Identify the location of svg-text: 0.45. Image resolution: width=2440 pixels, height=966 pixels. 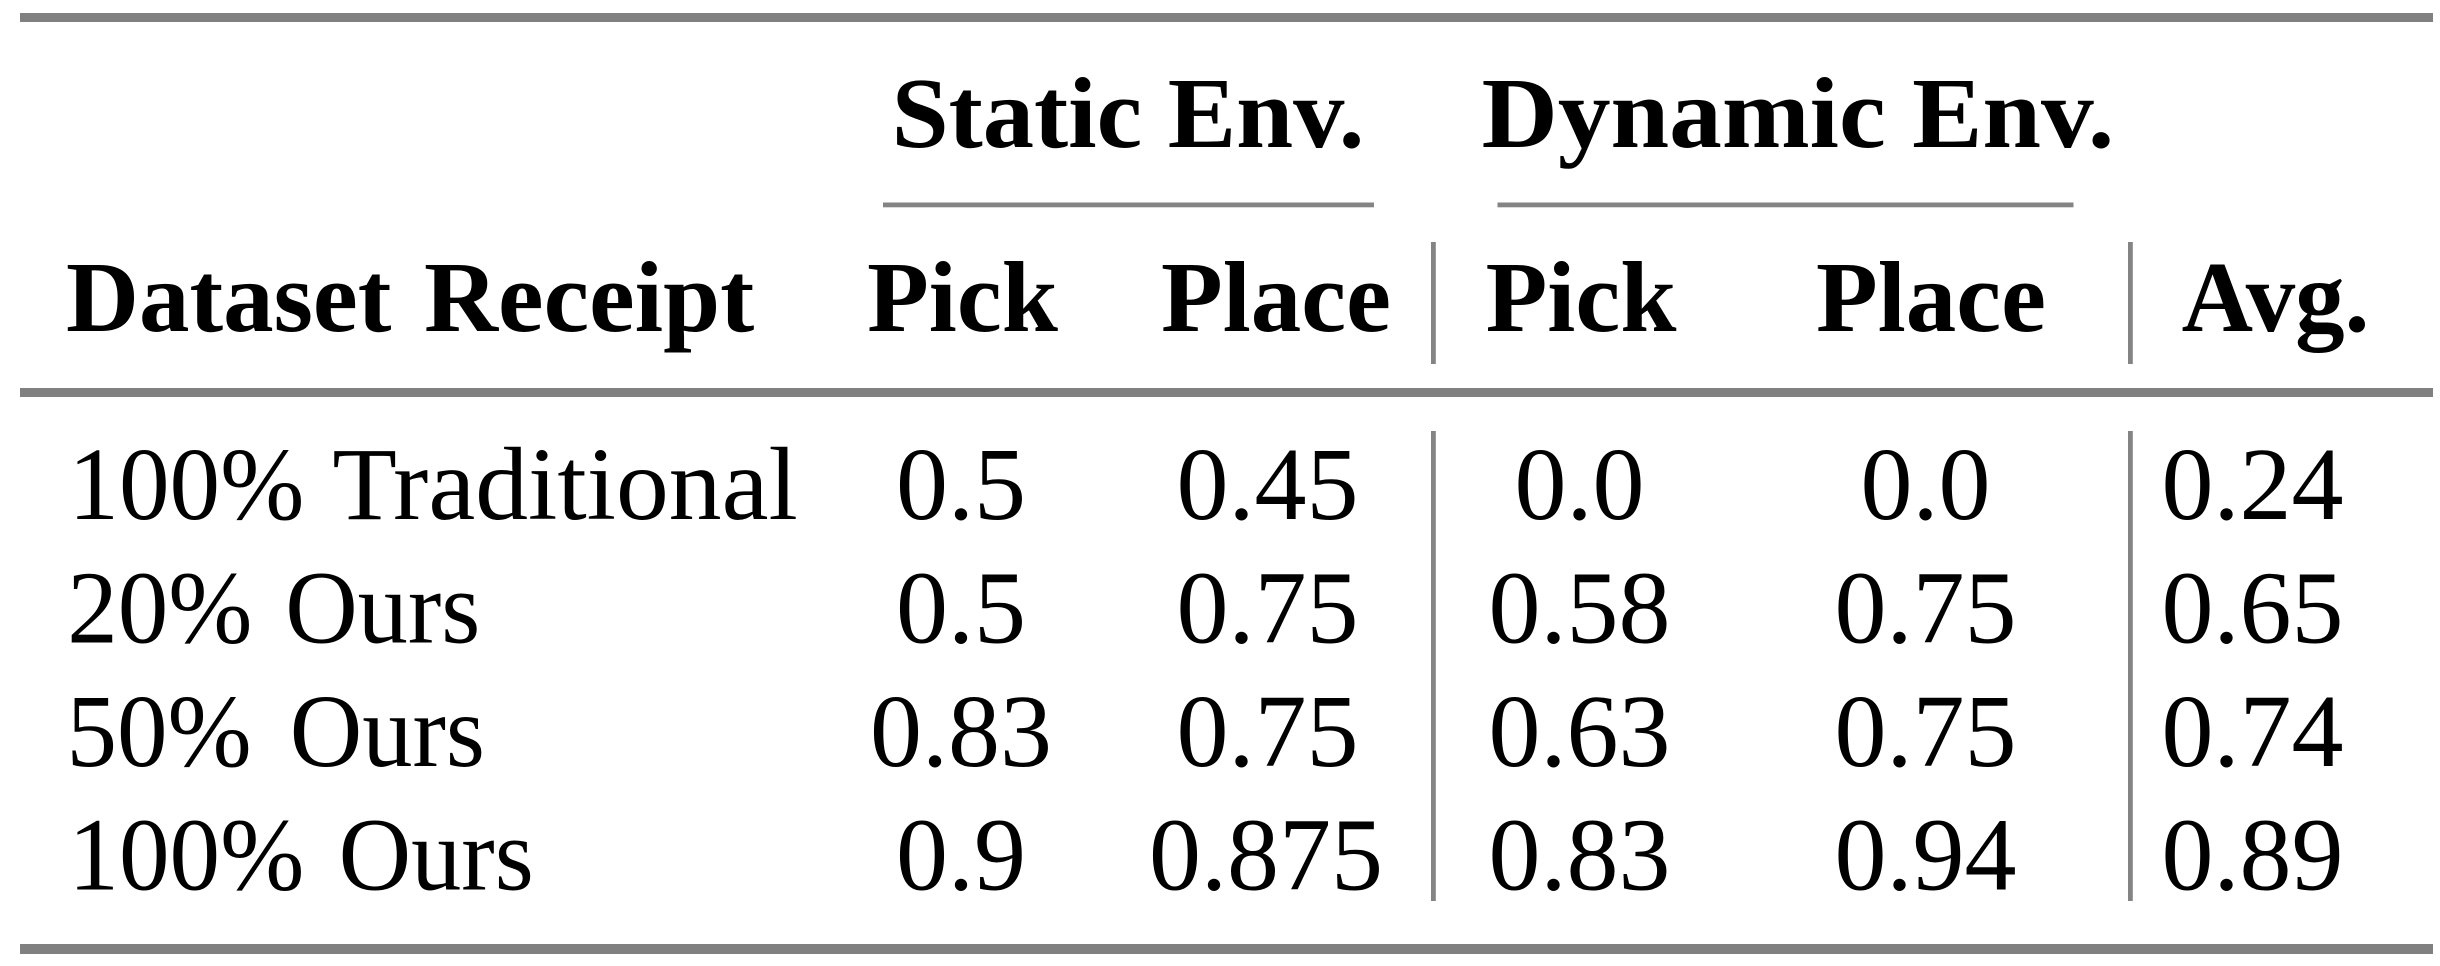
(1268, 484).